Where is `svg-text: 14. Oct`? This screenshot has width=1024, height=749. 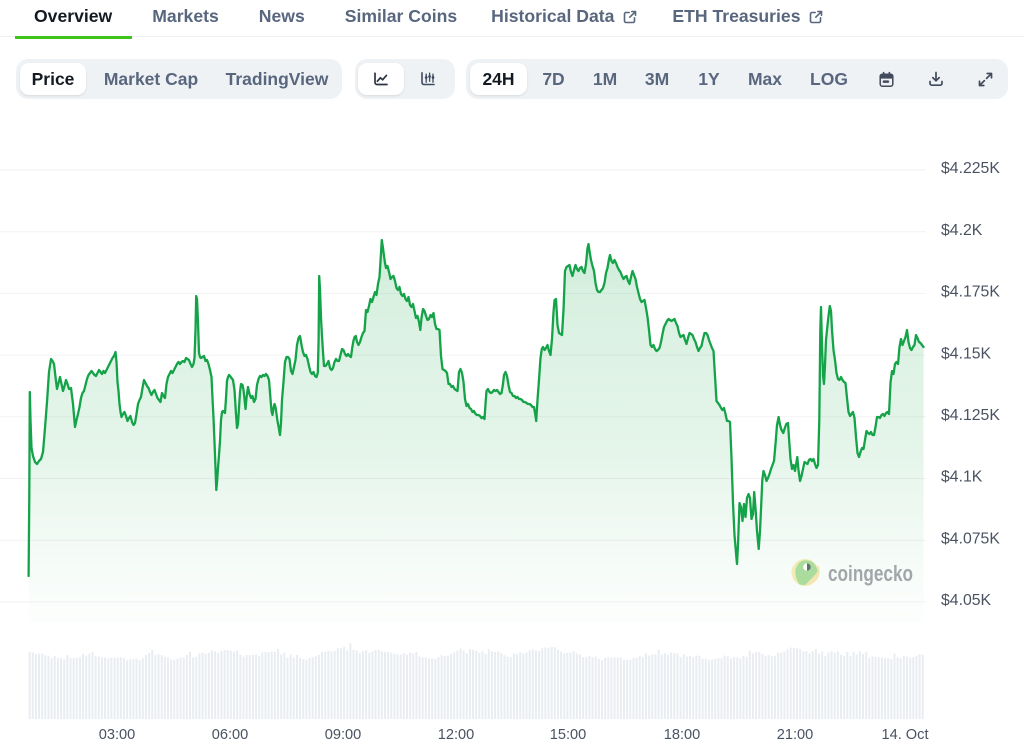 svg-text: 14. Oct is located at coordinates (904, 735).